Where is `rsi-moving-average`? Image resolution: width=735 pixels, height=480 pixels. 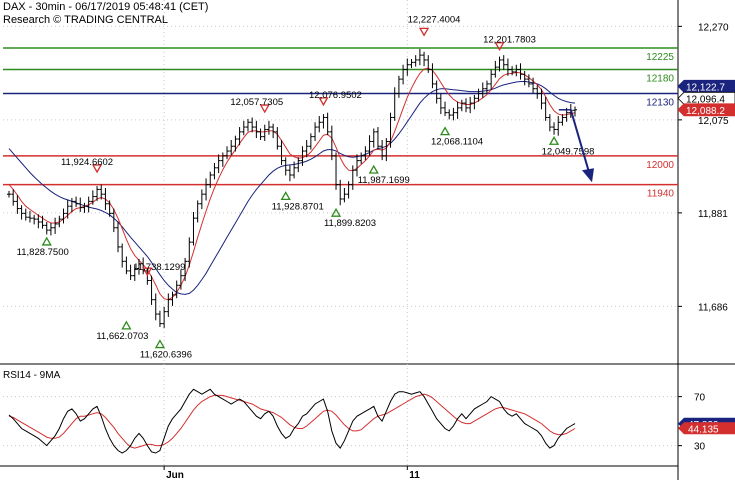 rsi-moving-average is located at coordinates (292, 421).